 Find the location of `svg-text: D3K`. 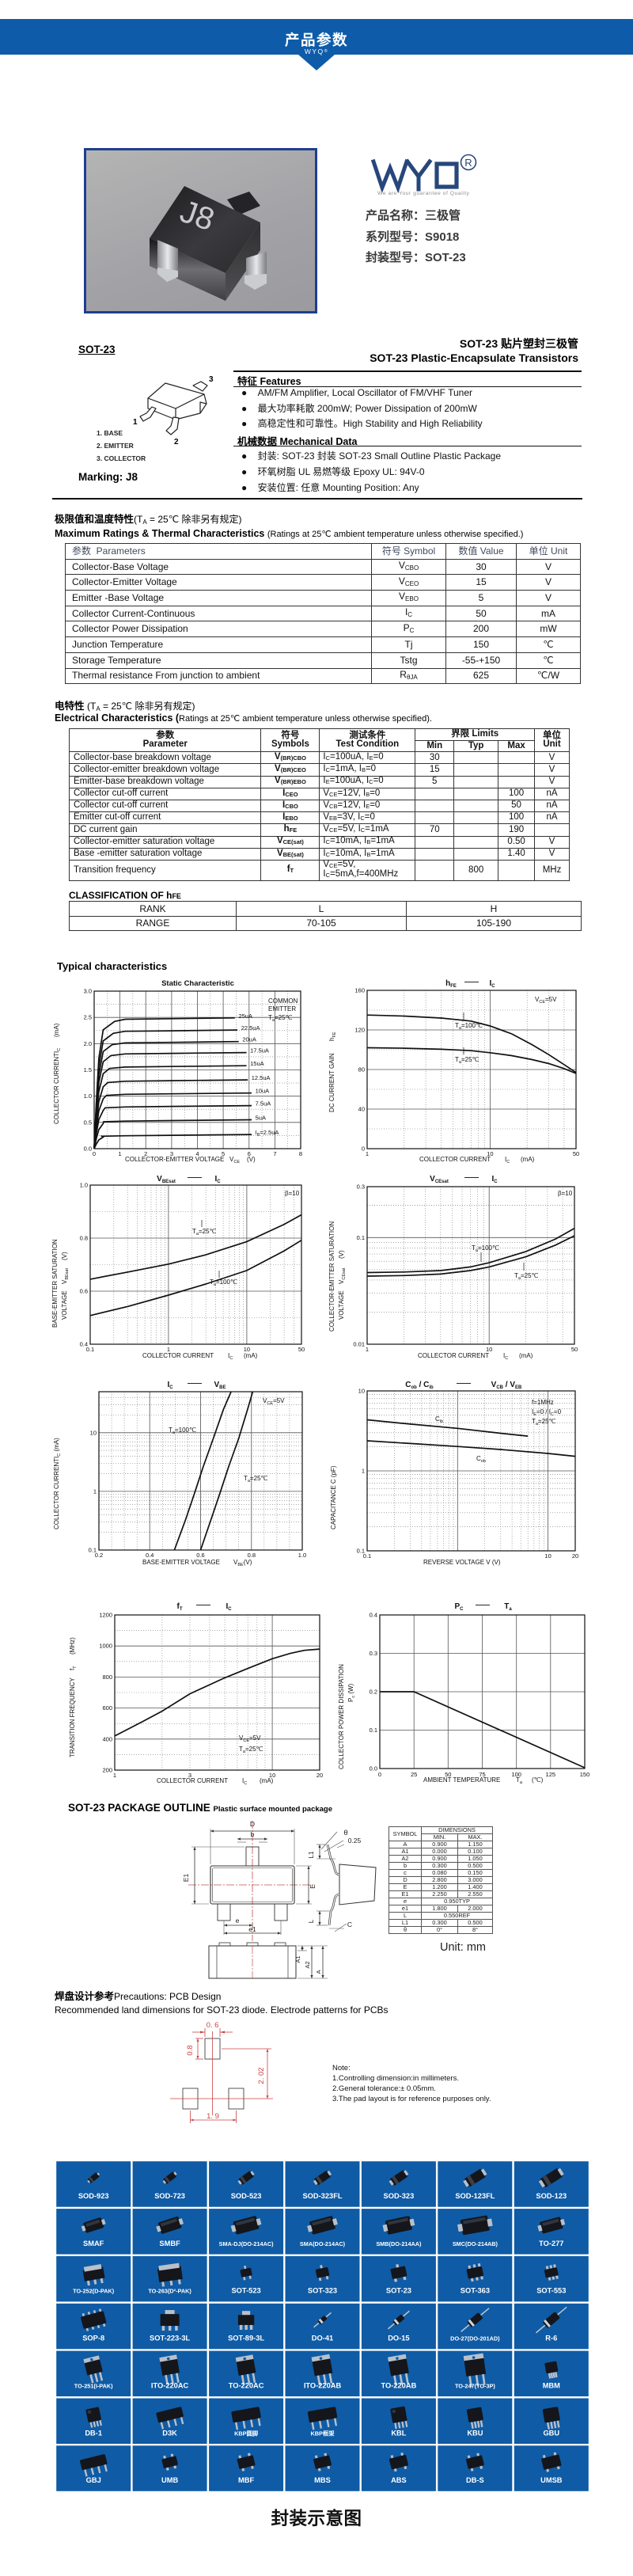

svg-text: D3K is located at coordinates (169, 2433).